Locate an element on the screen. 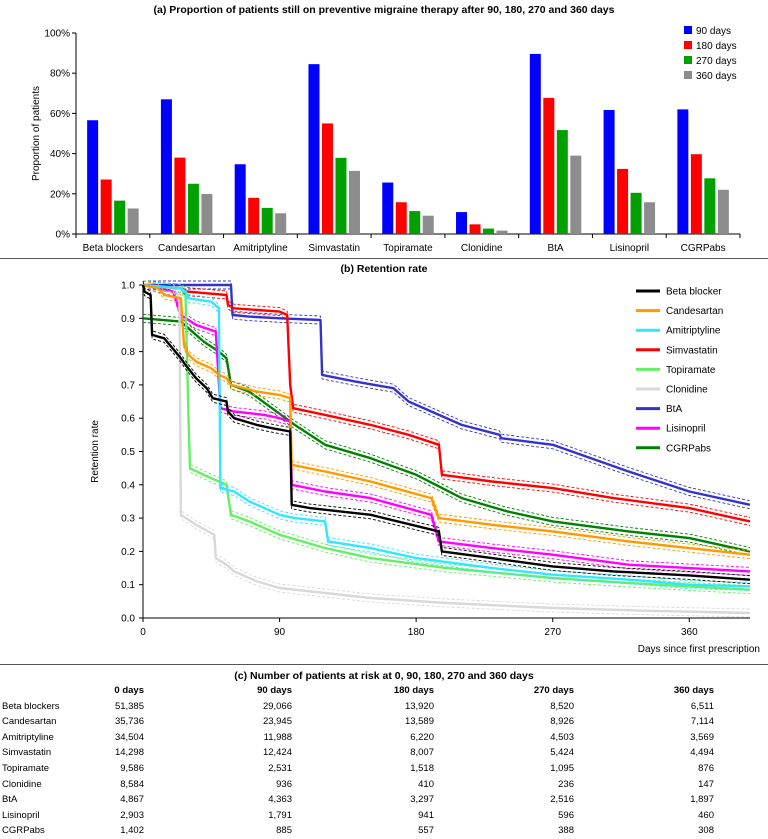 The image size is (768, 839). risk-cell: 147 is located at coordinates (706, 784).